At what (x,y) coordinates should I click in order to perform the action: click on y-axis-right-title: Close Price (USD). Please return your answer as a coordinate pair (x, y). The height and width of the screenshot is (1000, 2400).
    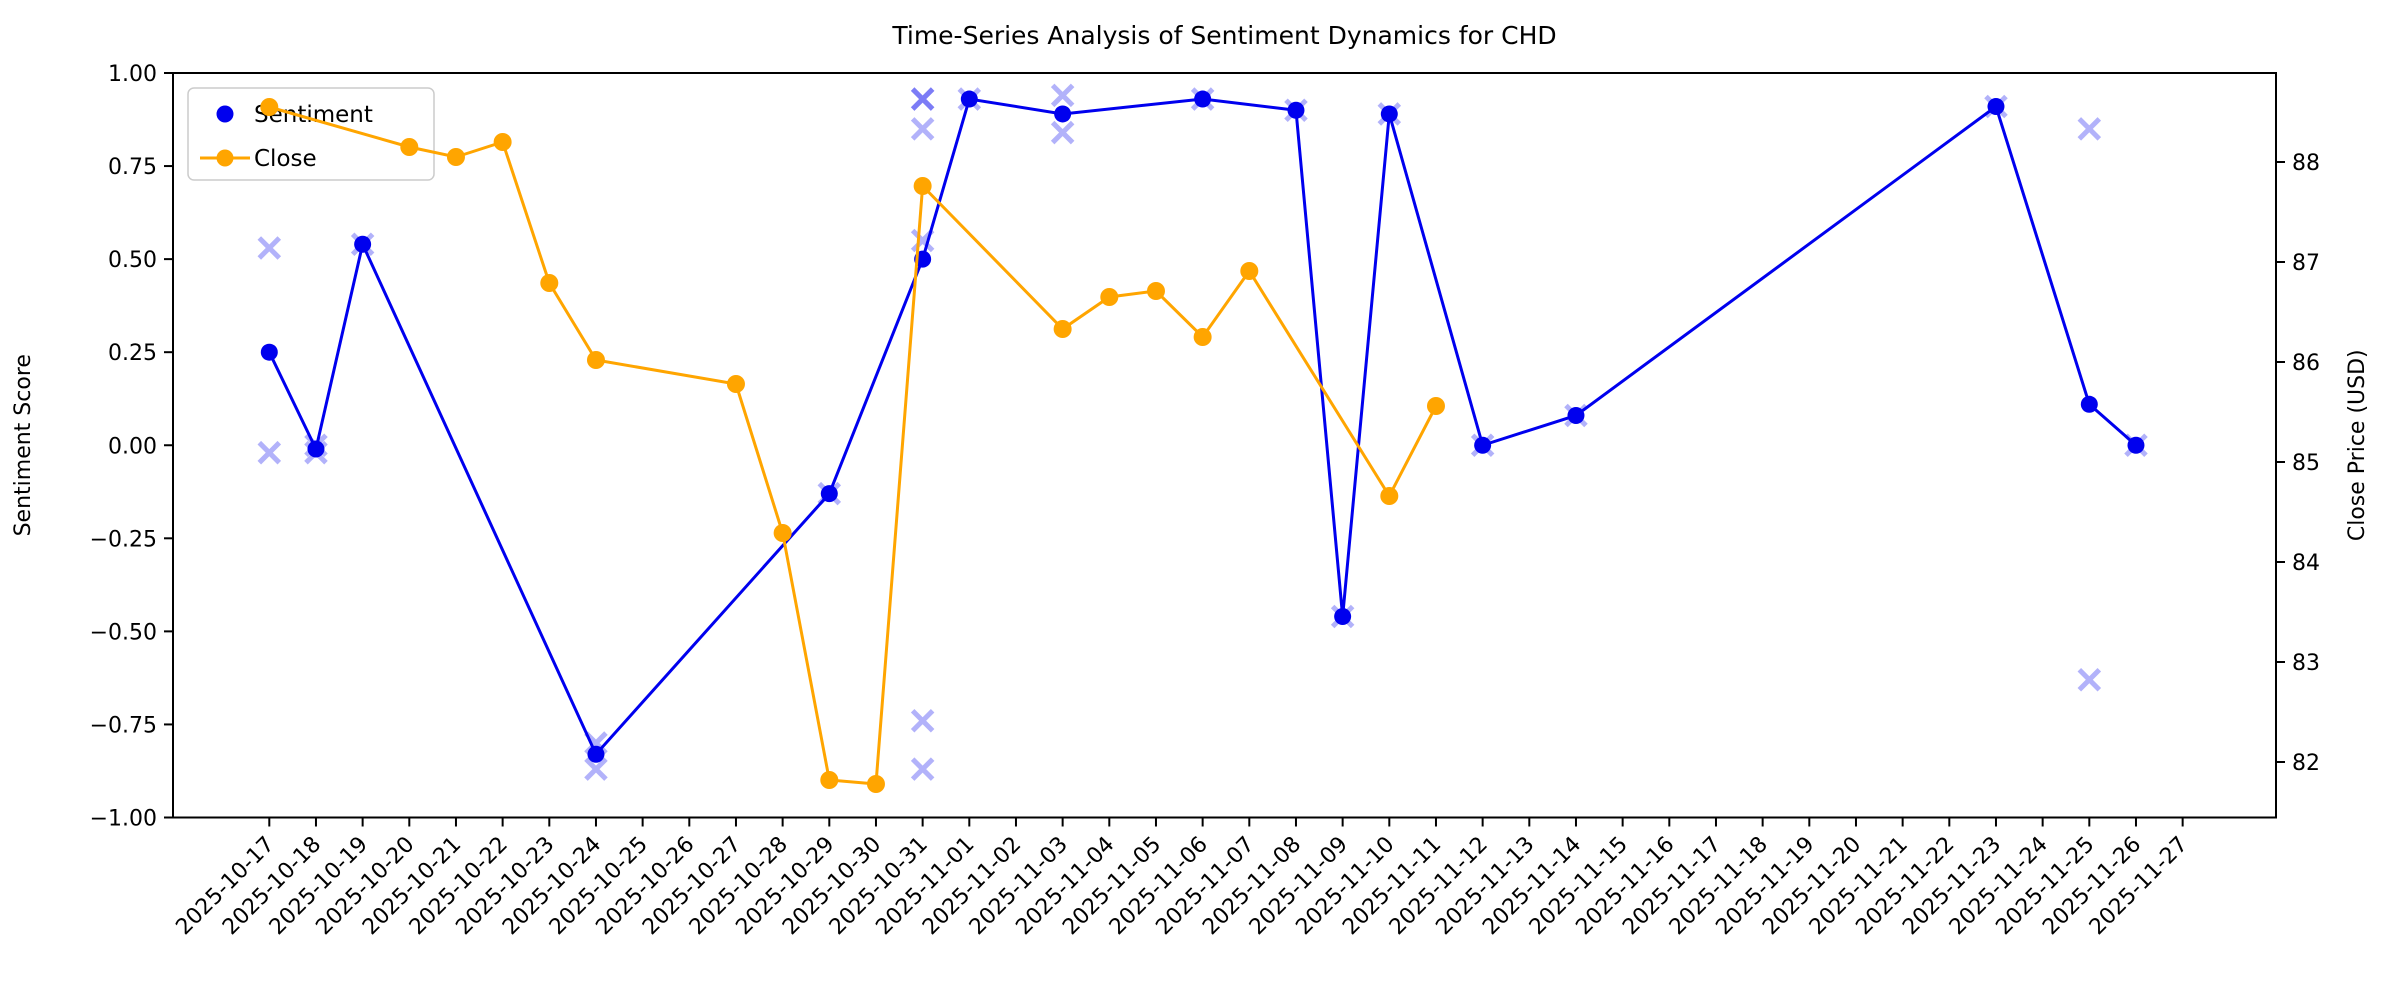
    Looking at the image, I should click on (2357, 445).